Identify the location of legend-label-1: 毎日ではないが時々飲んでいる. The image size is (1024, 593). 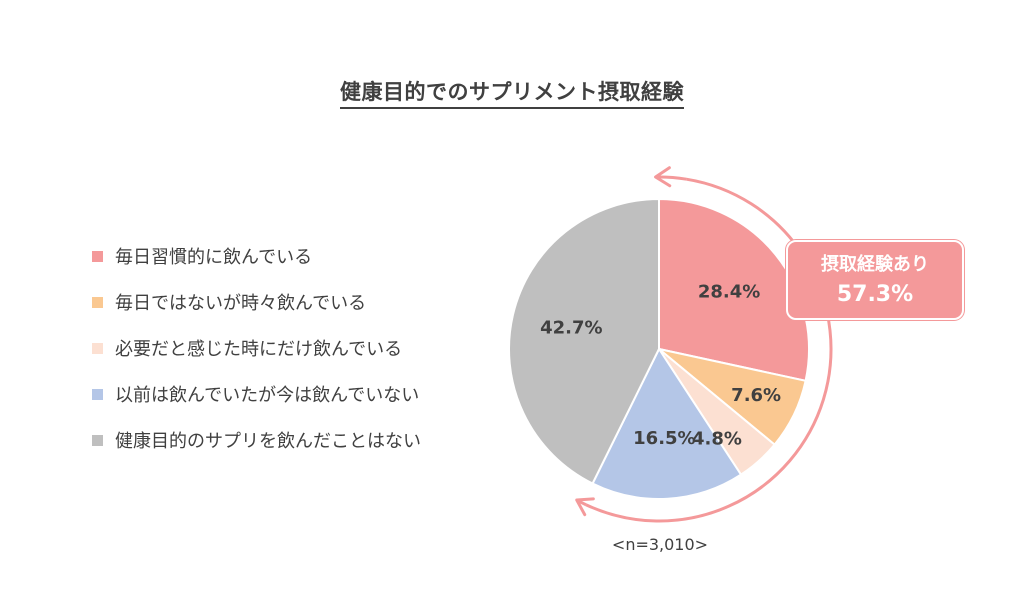
(241, 303).